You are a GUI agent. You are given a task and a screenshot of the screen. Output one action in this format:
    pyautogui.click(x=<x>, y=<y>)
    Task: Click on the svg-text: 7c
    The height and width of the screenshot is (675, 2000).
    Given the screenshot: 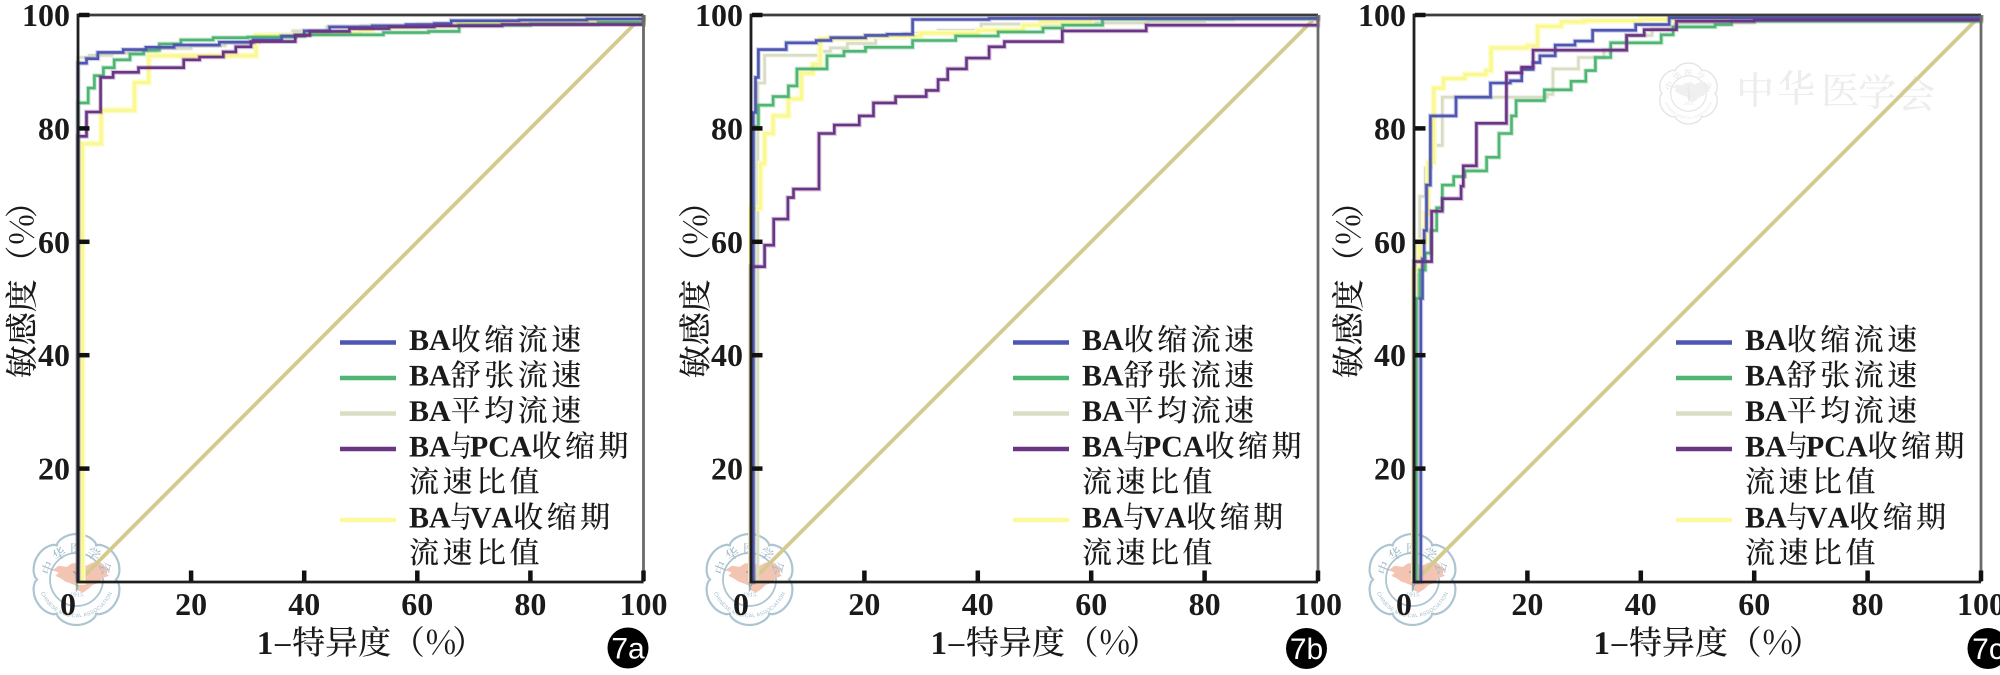 What is the action you would take?
    pyautogui.click(x=1986, y=649)
    